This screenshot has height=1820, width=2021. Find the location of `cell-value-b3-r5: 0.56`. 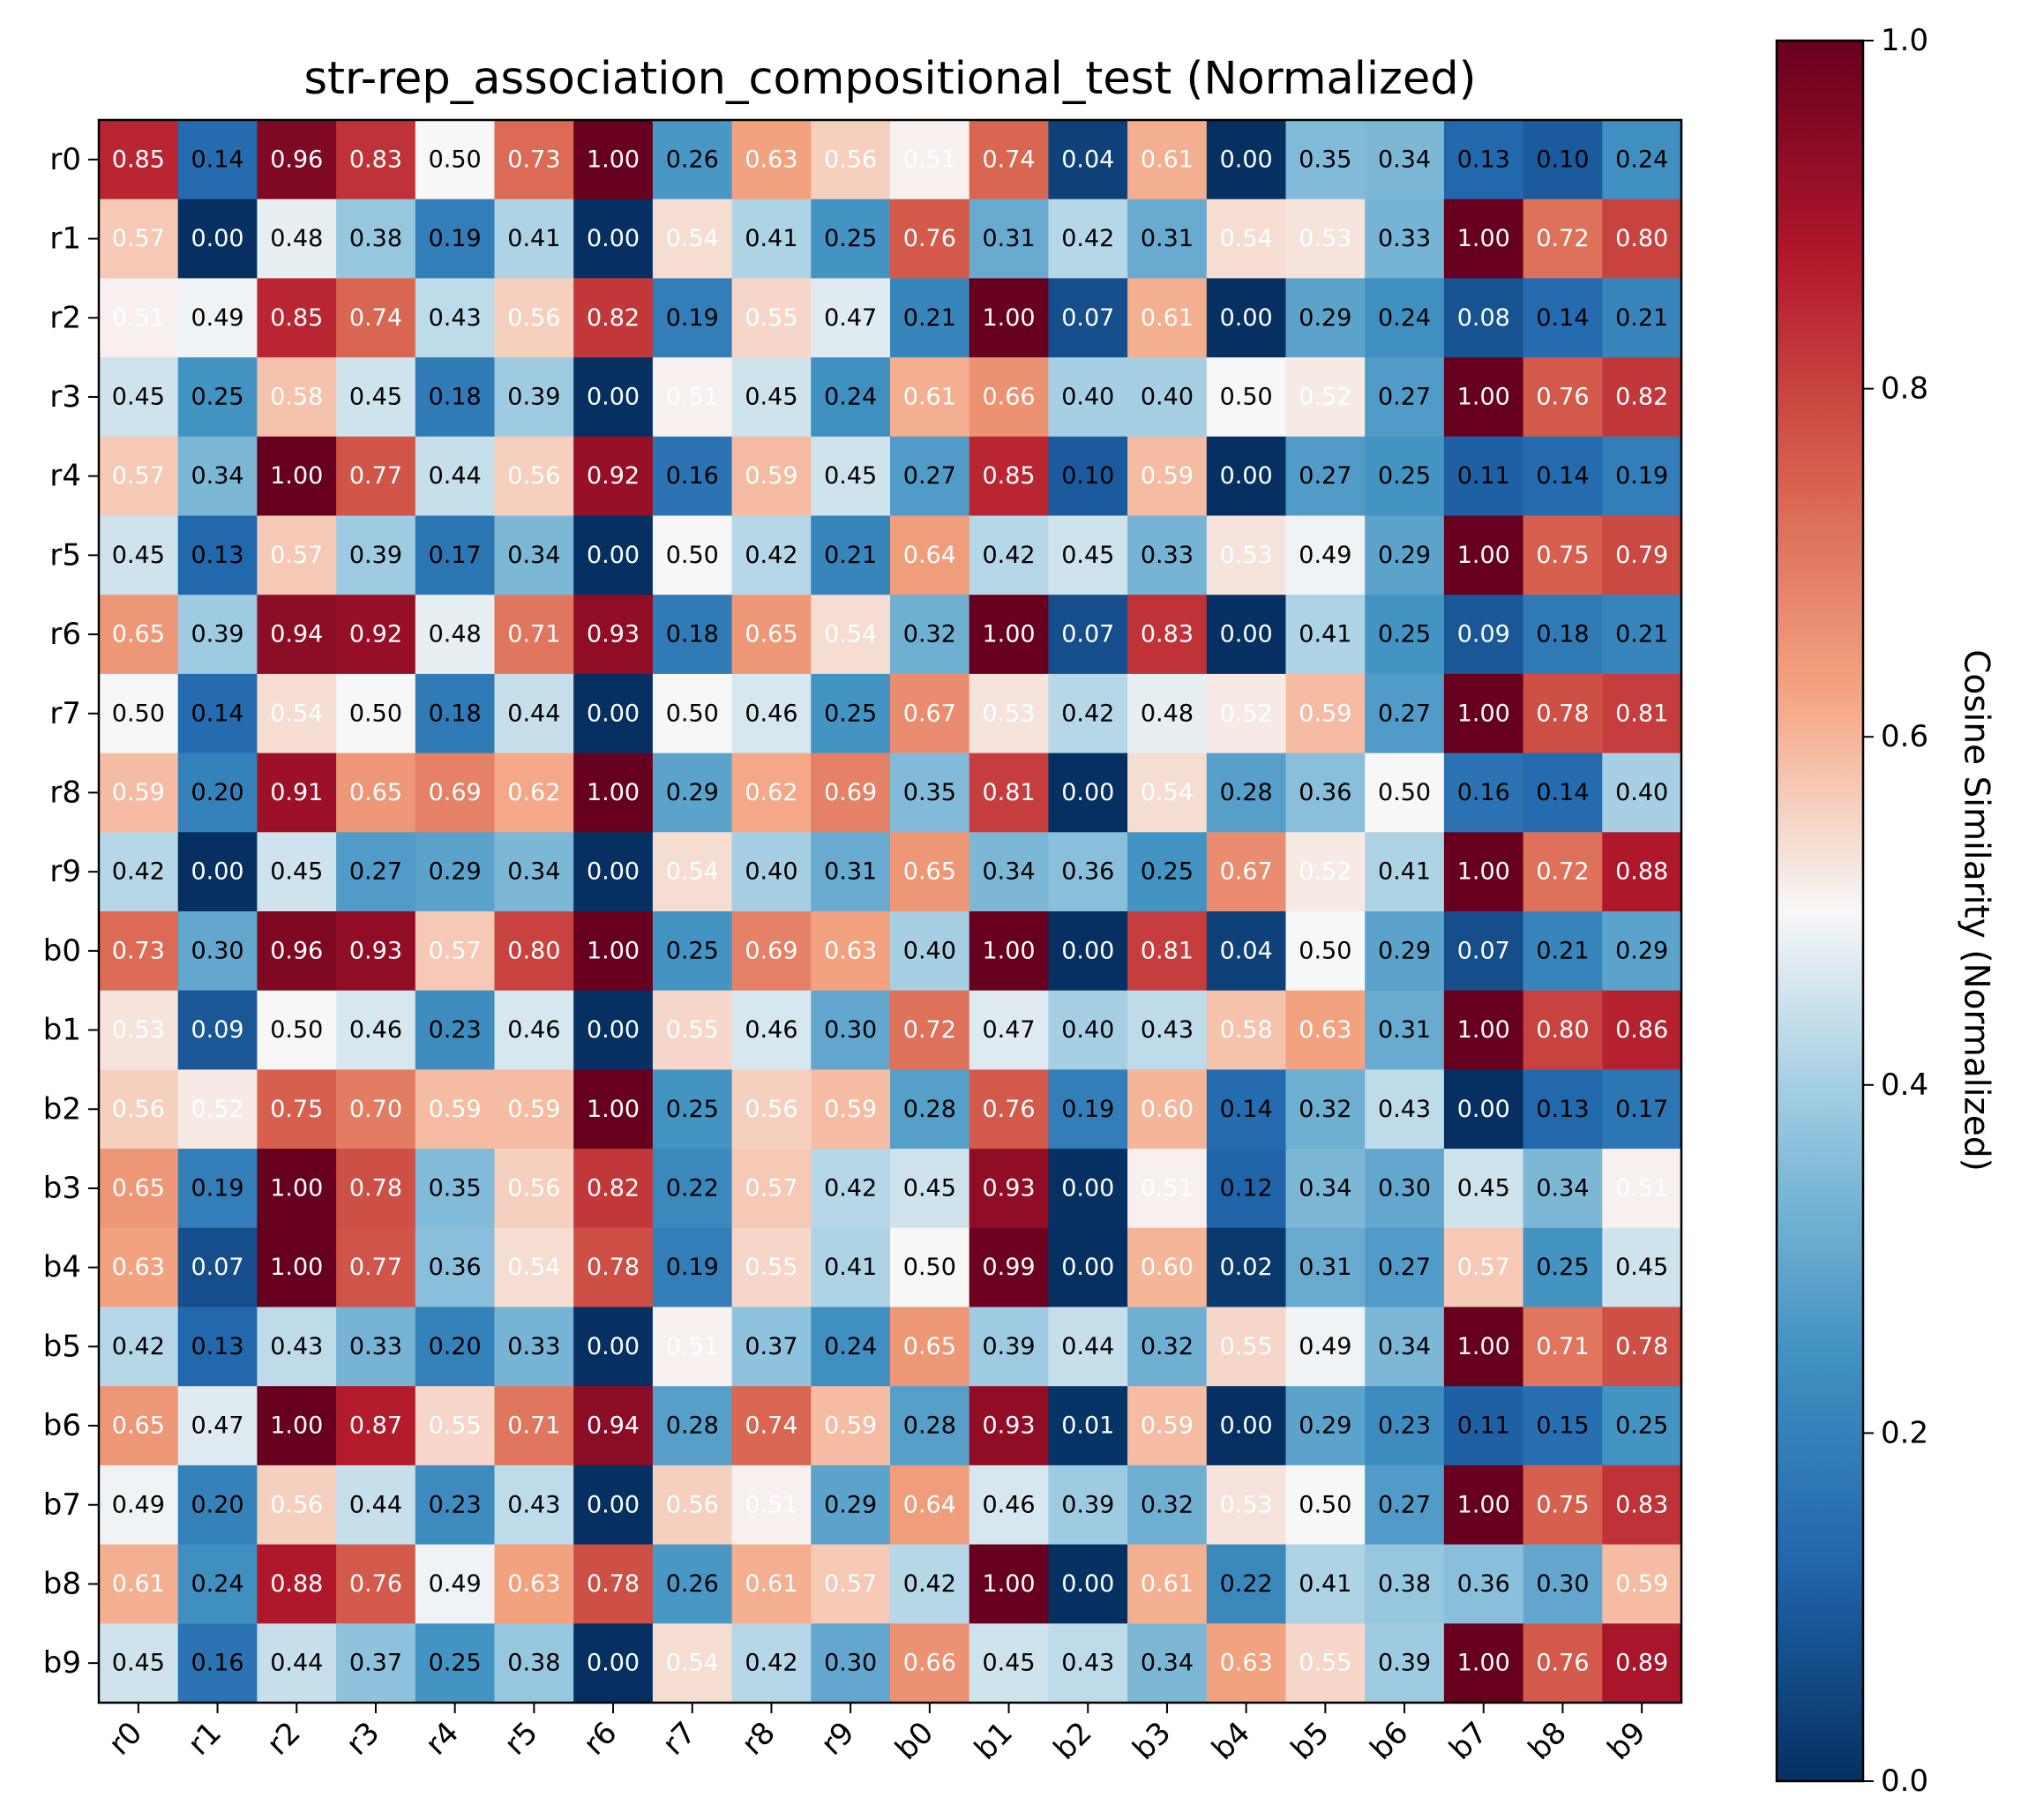

cell-value-b3-r5: 0.56 is located at coordinates (533, 1188).